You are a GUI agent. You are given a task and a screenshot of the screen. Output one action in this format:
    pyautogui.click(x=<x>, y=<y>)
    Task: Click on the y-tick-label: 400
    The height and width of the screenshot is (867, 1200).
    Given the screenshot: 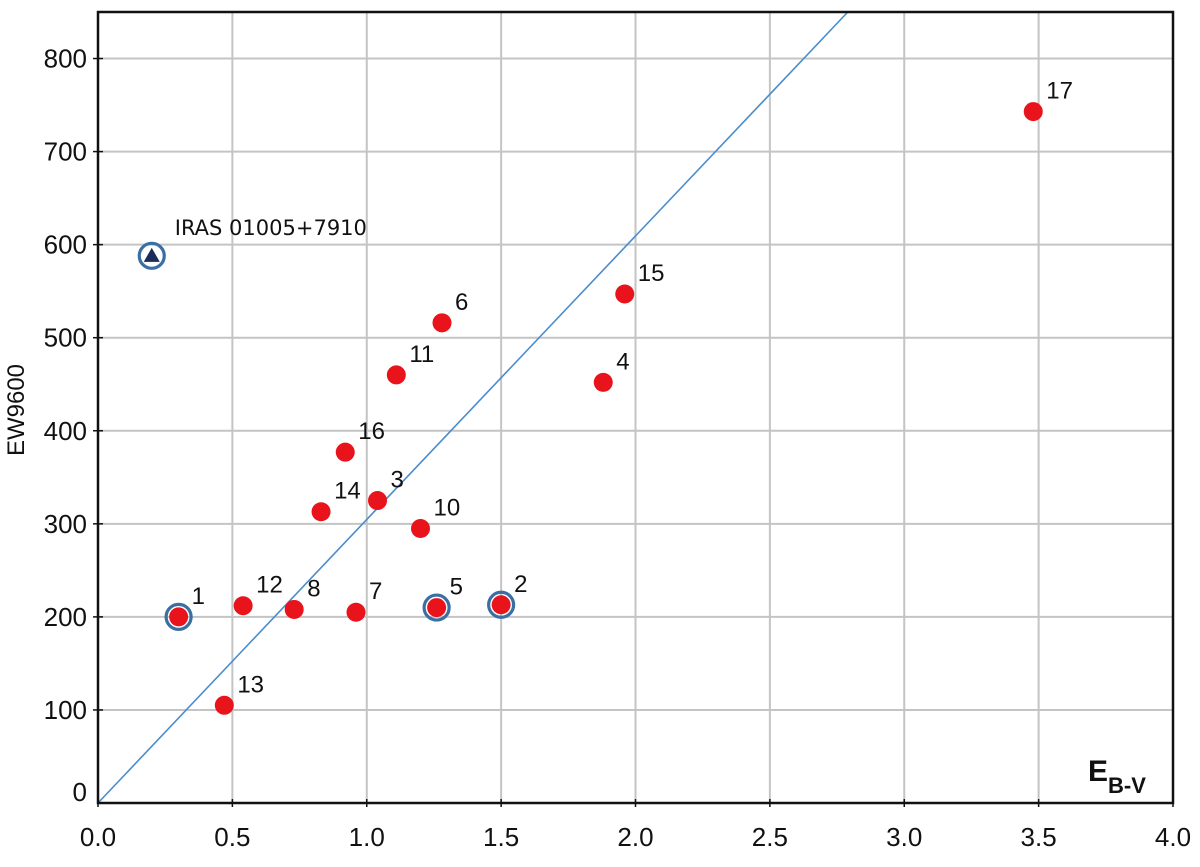 What is the action you would take?
    pyautogui.click(x=65, y=431)
    